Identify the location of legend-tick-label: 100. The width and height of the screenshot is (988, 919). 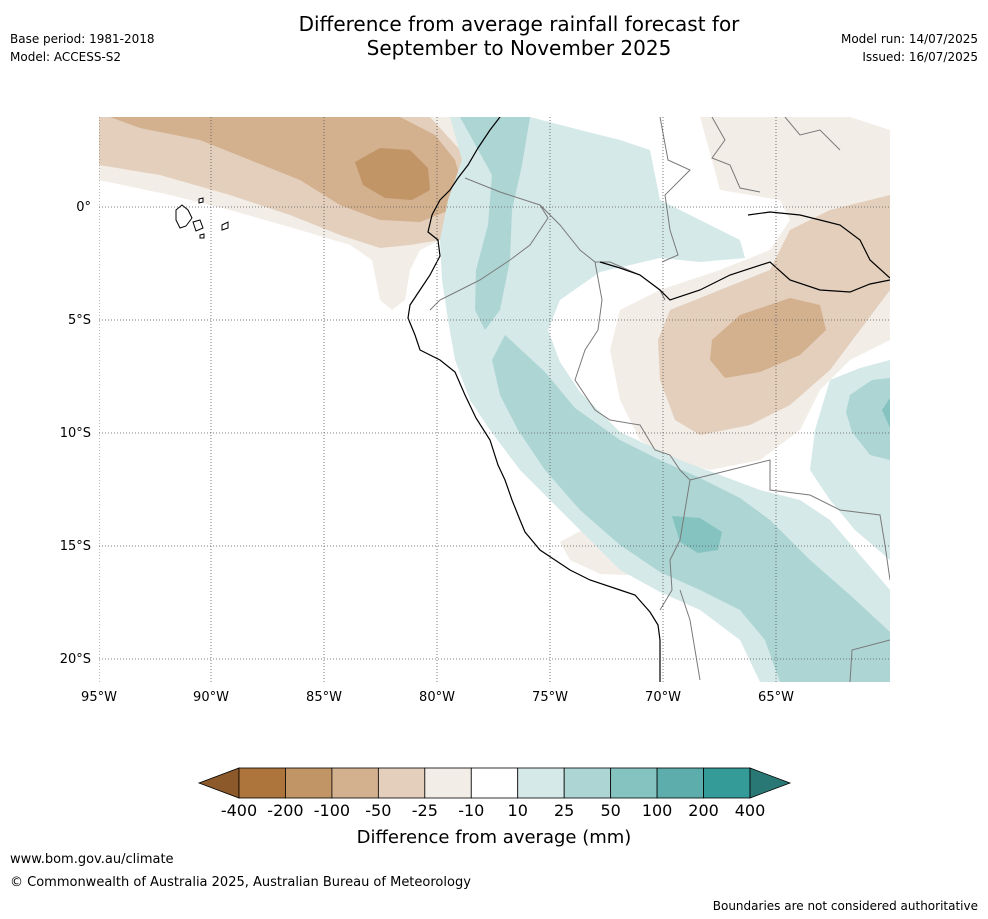
(657, 810).